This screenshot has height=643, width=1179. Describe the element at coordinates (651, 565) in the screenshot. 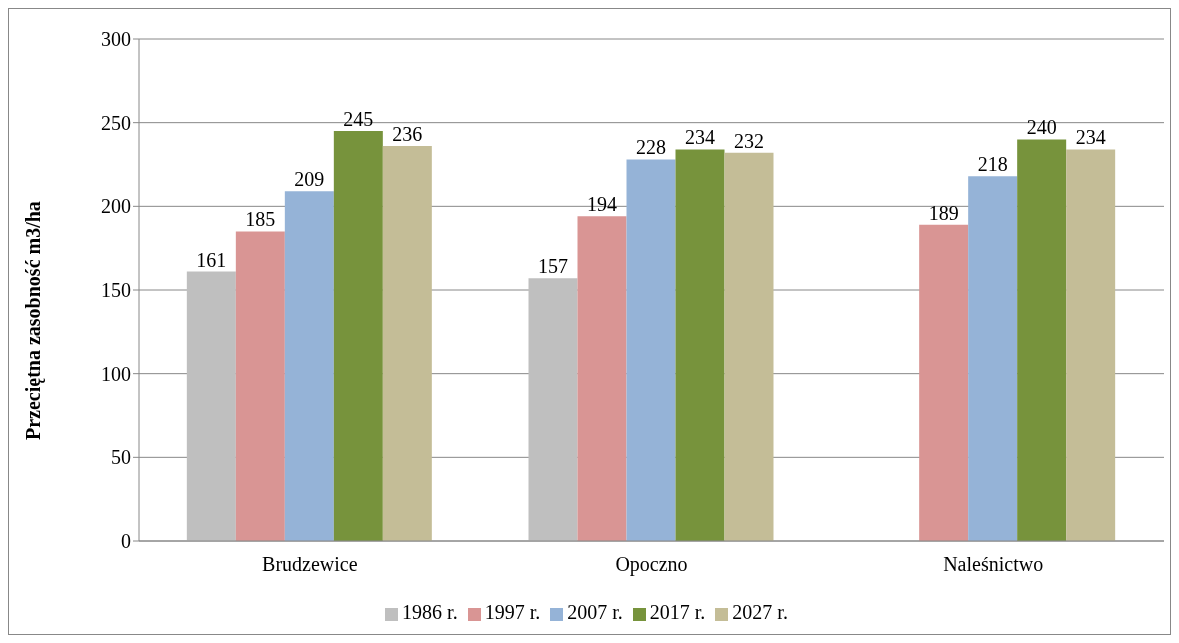

I see `x-tick-label: Opoczno` at that location.